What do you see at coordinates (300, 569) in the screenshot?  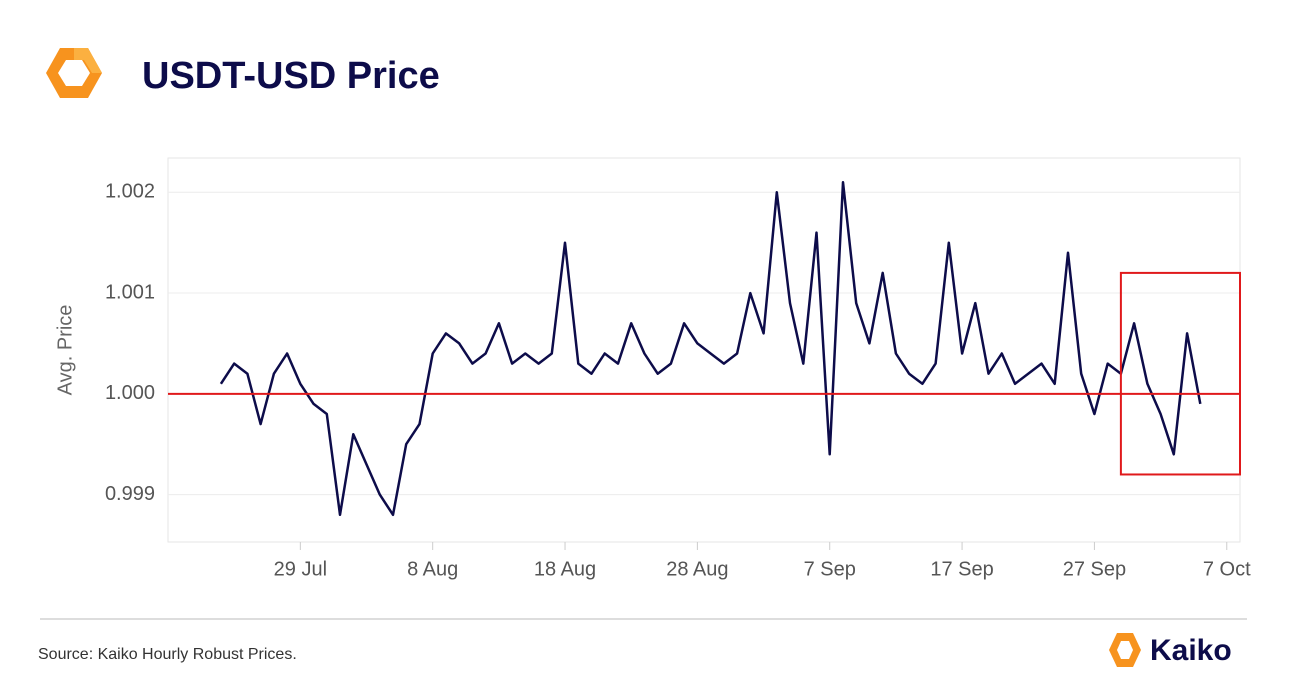 I see `x-tick-label: 29 Jul` at bounding box center [300, 569].